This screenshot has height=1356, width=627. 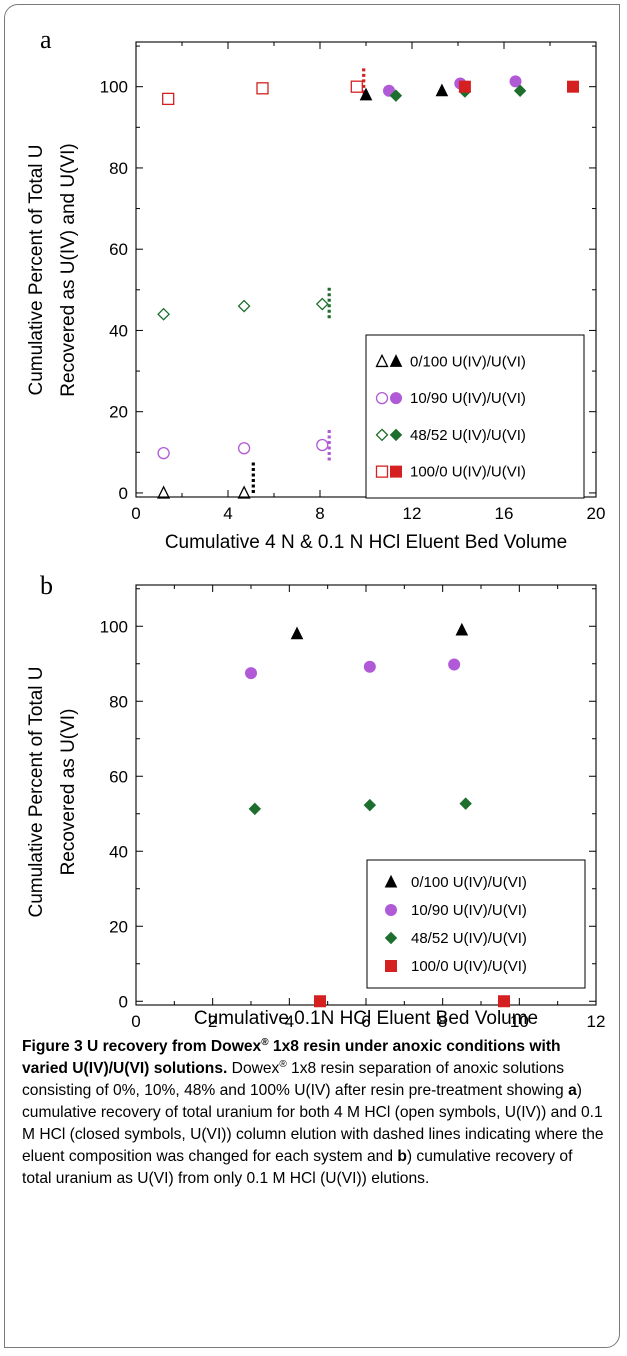 What do you see at coordinates (596, 513) in the screenshot?
I see `x-tick-label: 20` at bounding box center [596, 513].